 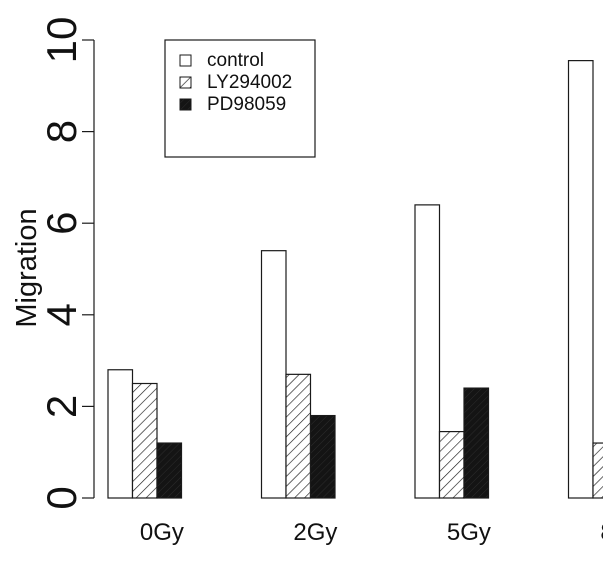 What do you see at coordinates (144, 440) in the screenshot?
I see `bar-ly294002-0gy` at bounding box center [144, 440].